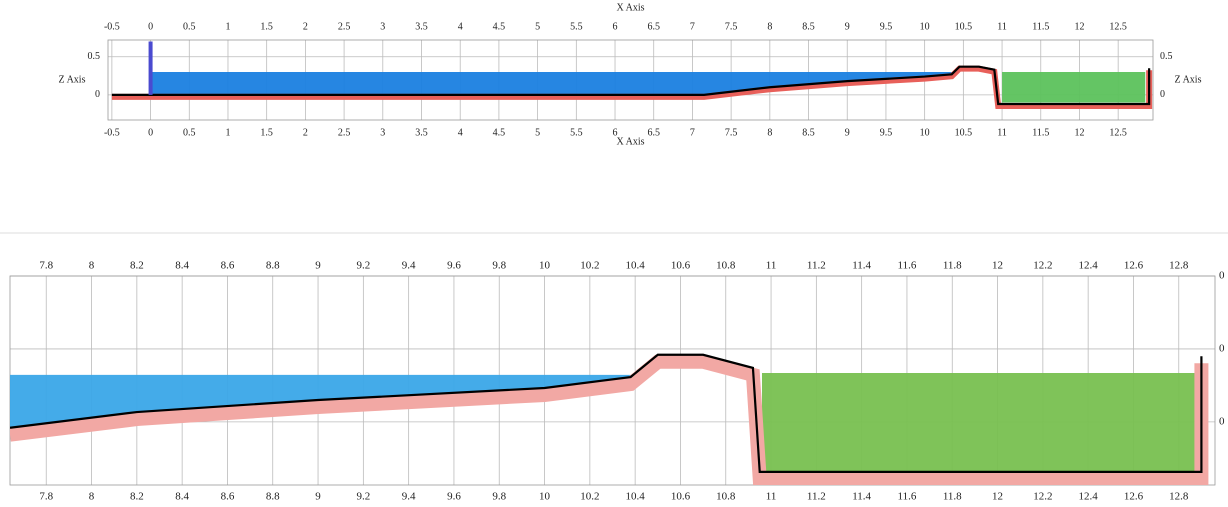  What do you see at coordinates (305, 26) in the screenshot?
I see `x-tick-label: 2` at bounding box center [305, 26].